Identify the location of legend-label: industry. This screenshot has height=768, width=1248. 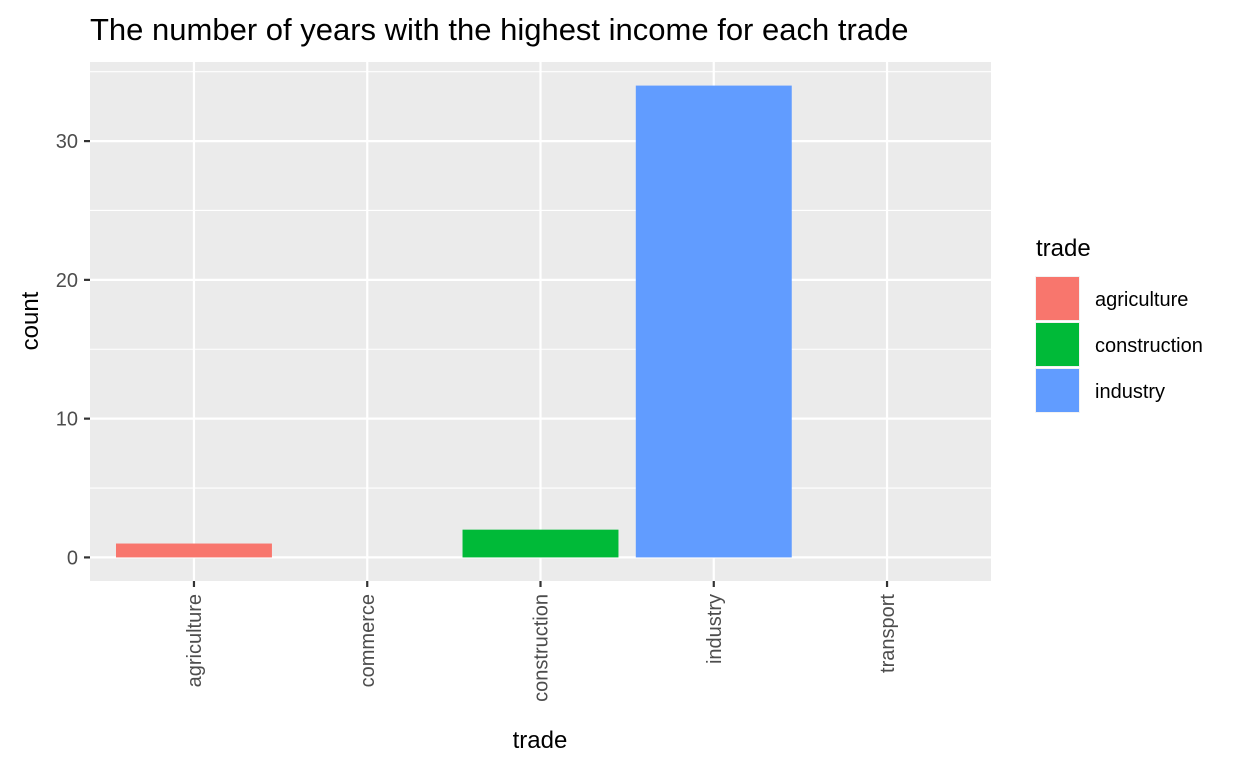
(1130, 392).